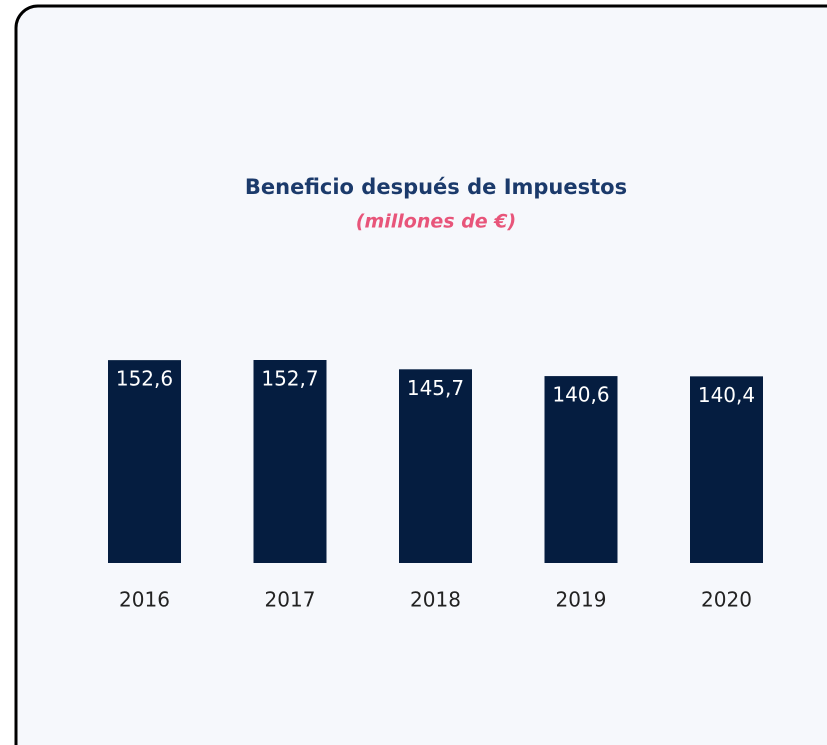  What do you see at coordinates (435, 600) in the screenshot?
I see `x-tick-label: 2018` at bounding box center [435, 600].